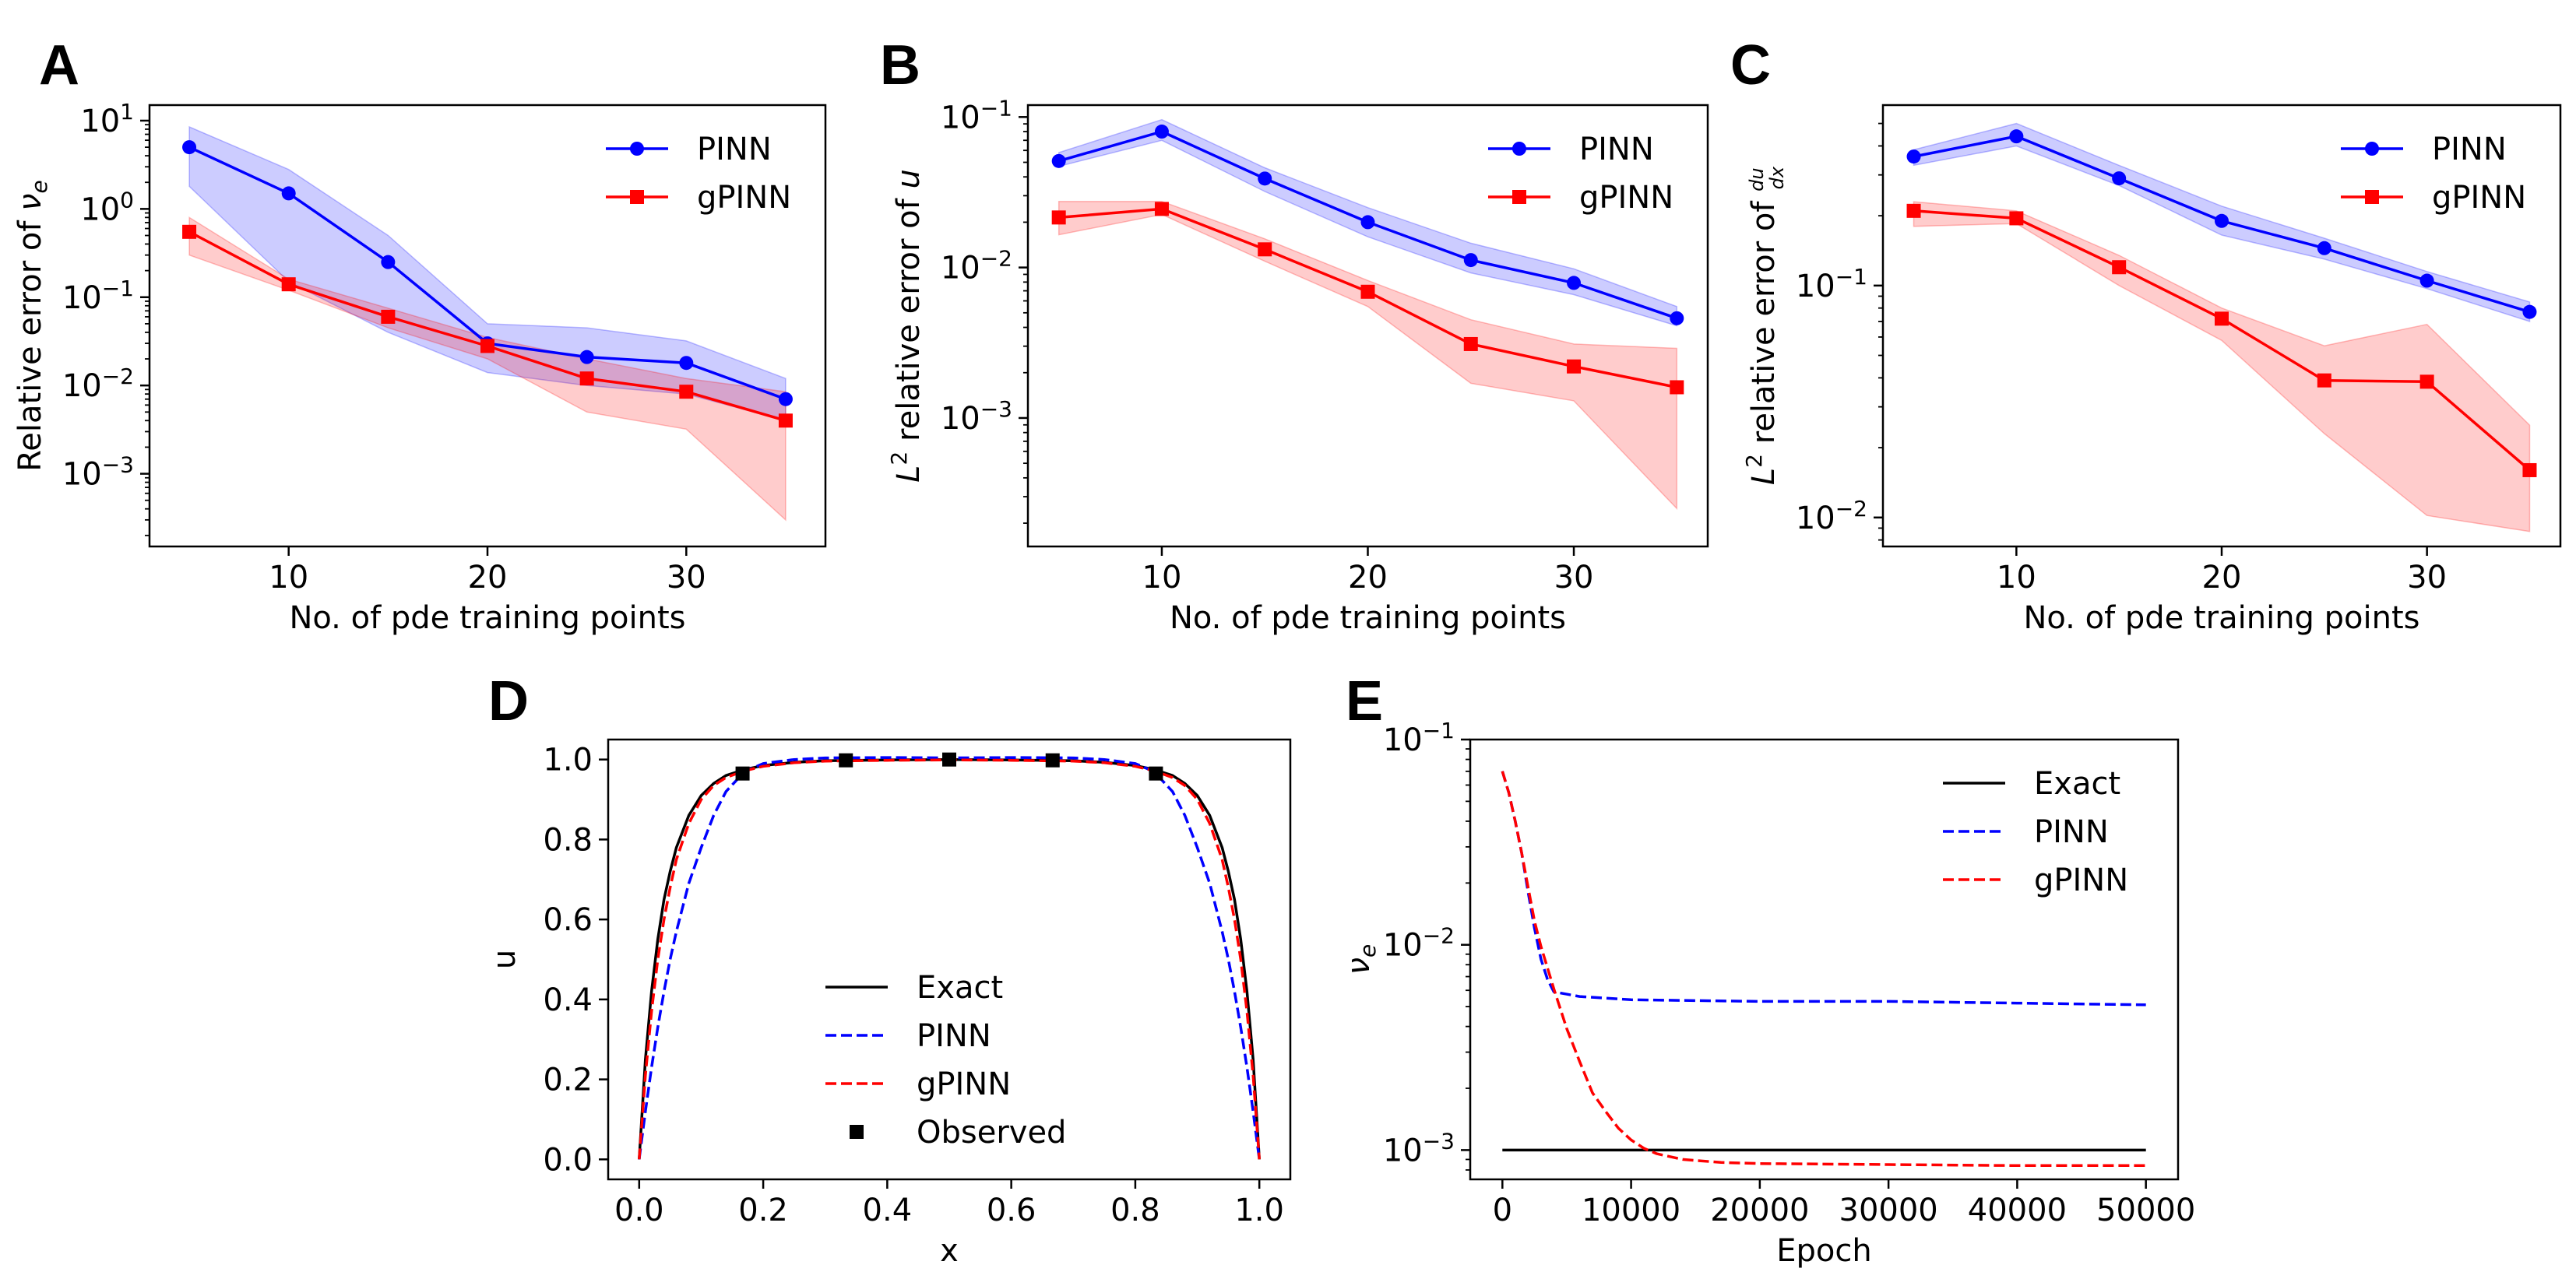 Image resolution: width=2576 pixels, height=1279 pixels. Describe the element at coordinates (1750, 65) in the screenshot. I see `panel-letter-C: C` at that location.